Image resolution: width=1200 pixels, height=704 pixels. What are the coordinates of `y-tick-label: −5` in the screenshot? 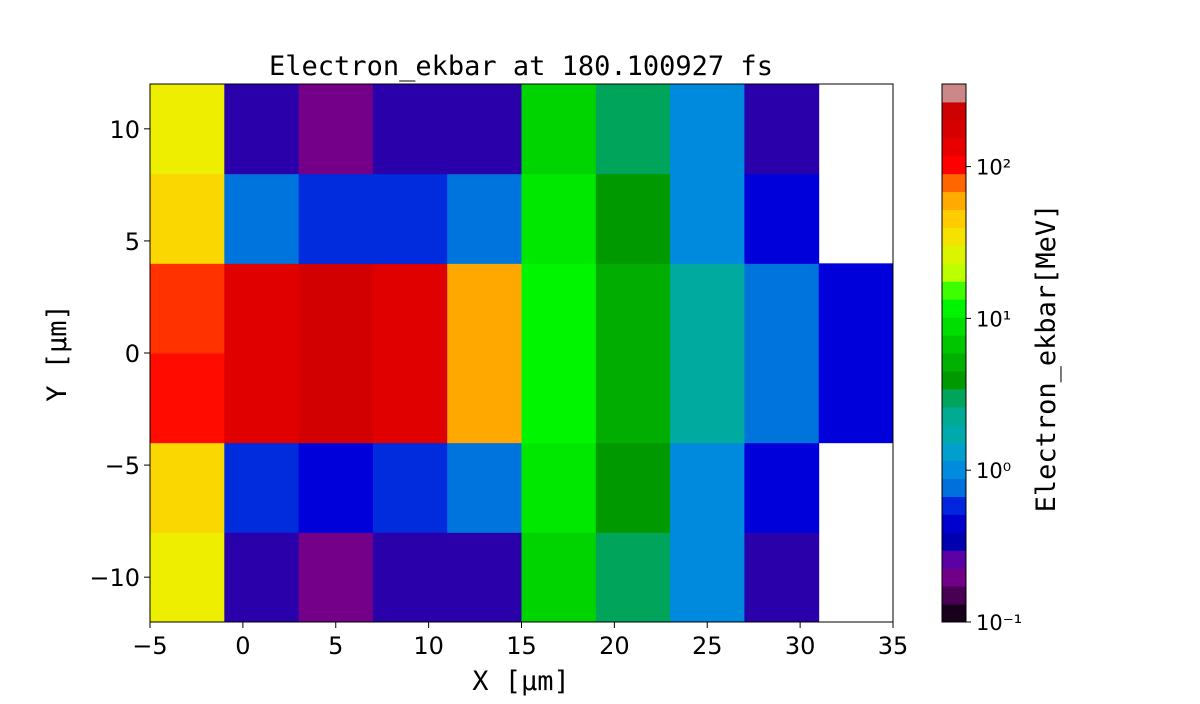 It's located at (122, 466).